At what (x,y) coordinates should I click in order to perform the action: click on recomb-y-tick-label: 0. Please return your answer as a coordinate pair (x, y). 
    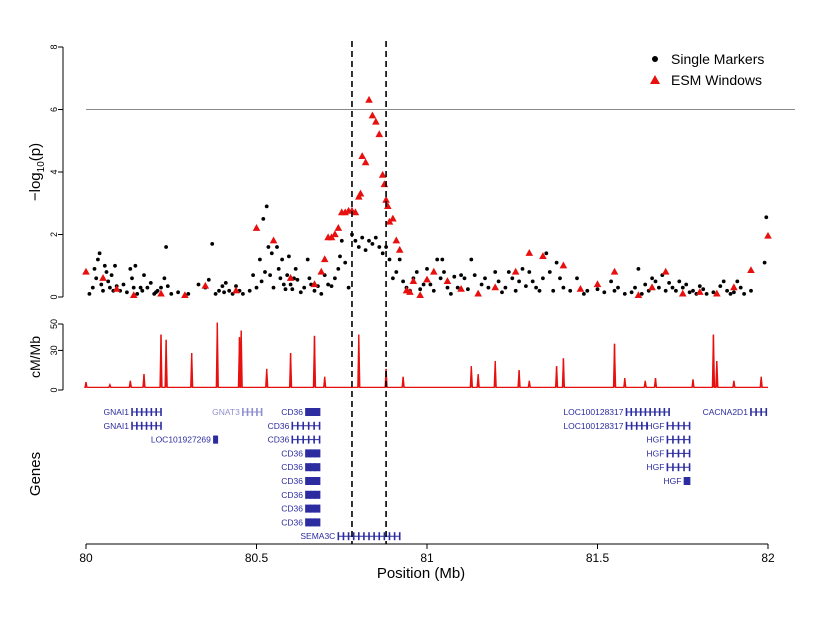
    Looking at the image, I should click on (54, 389).